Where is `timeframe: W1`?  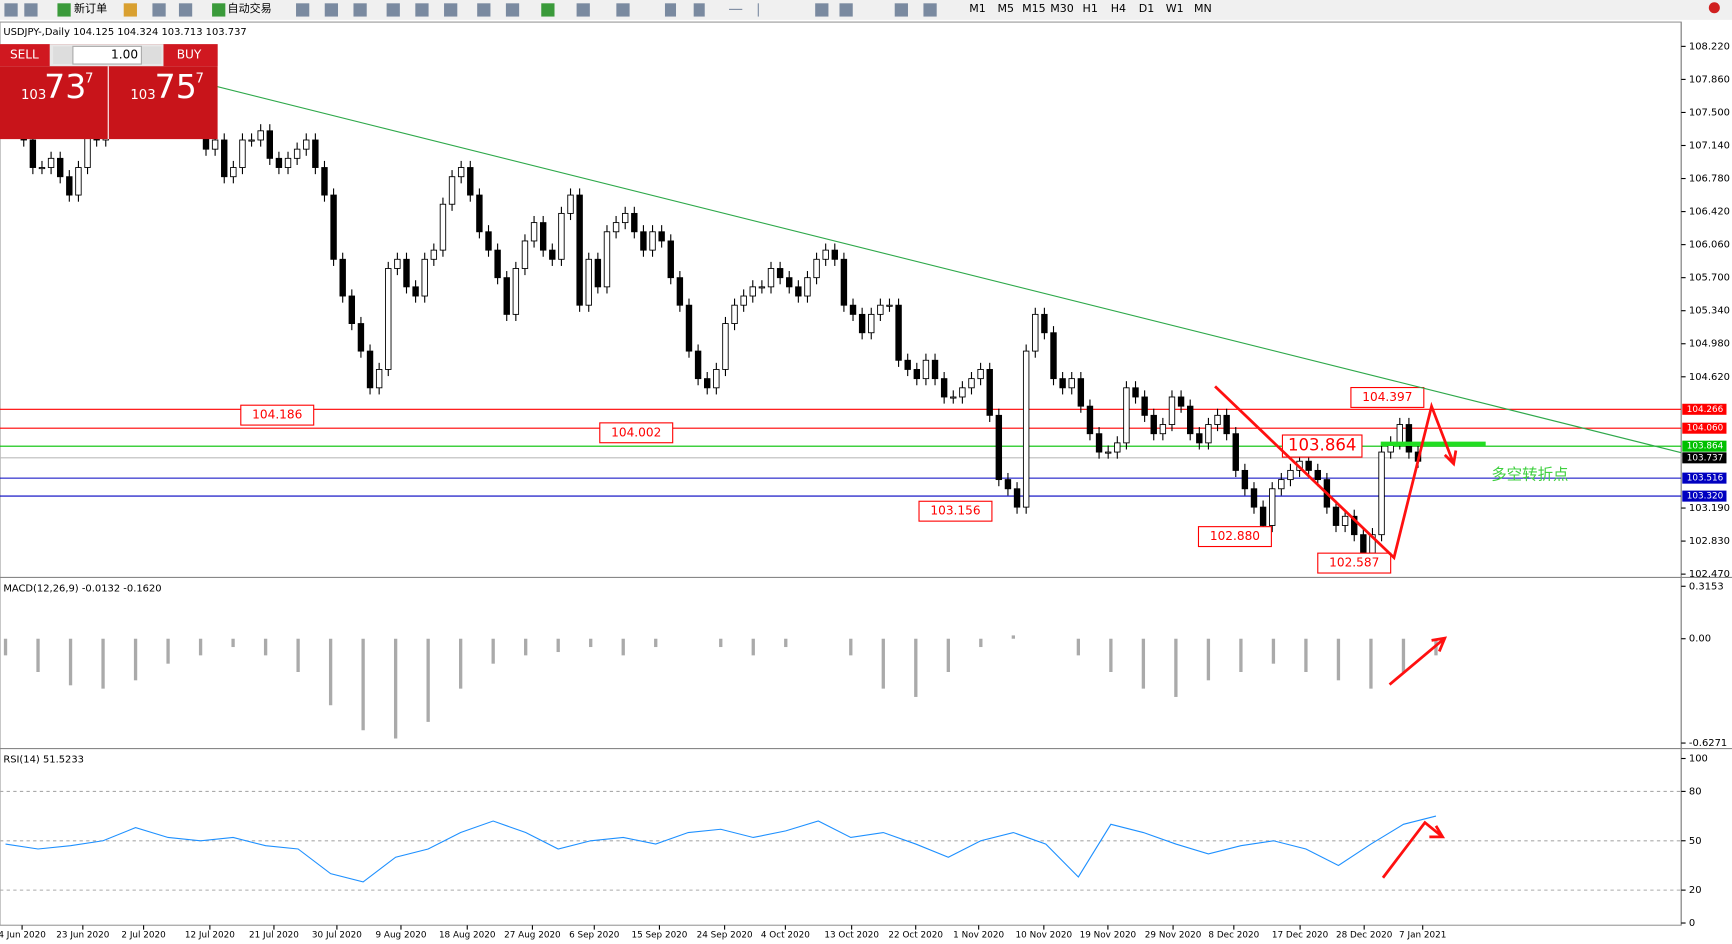 timeframe: W1 is located at coordinates (1175, 8).